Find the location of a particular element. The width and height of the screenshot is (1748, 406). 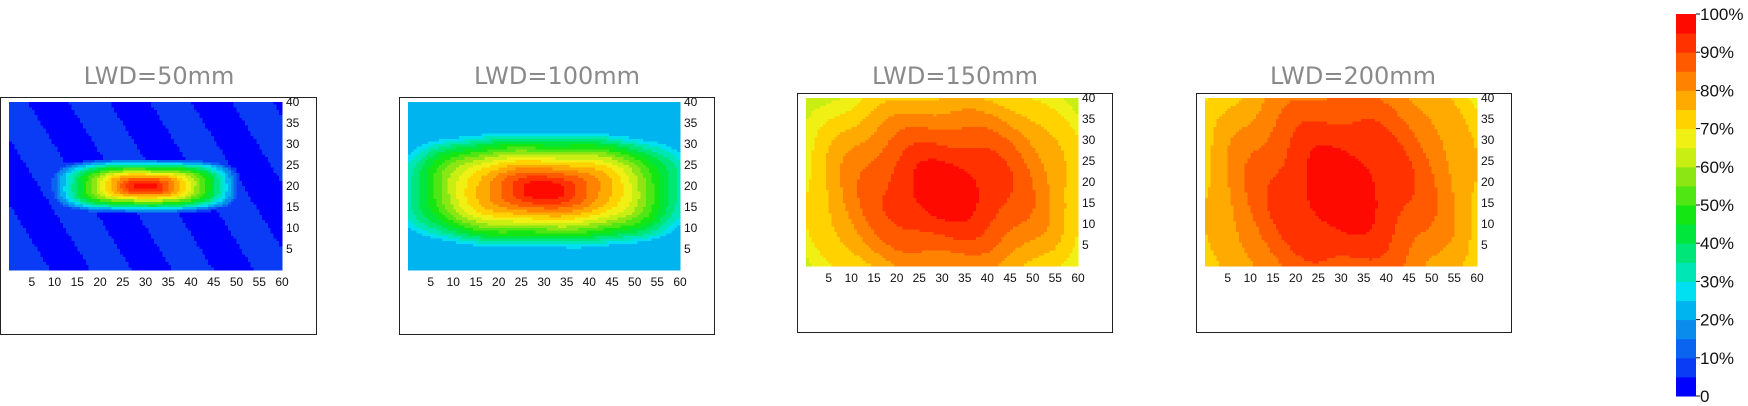

colorbar-label: 10% is located at coordinates (1717, 358).